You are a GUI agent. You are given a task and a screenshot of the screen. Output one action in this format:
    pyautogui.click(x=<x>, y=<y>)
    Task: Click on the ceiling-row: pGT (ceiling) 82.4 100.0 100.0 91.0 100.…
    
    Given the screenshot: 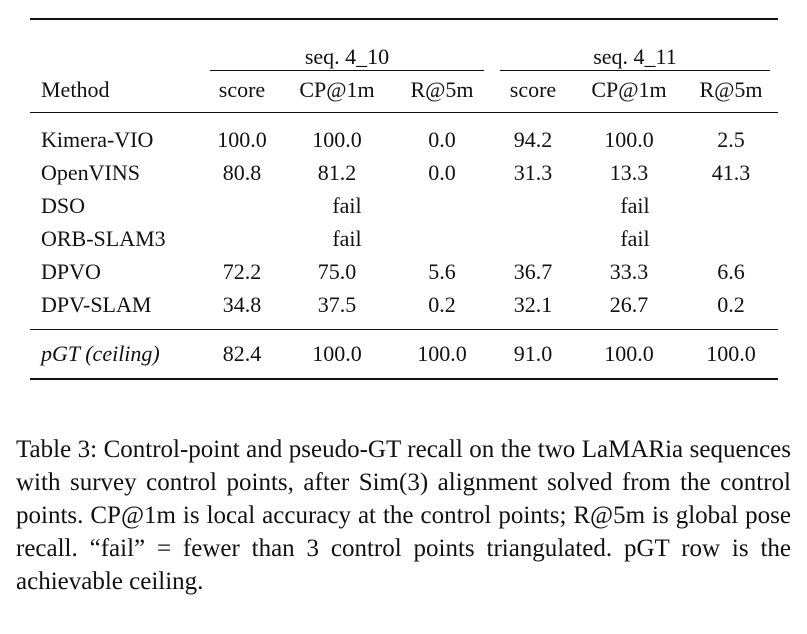 What is the action you would take?
    pyautogui.click(x=404, y=354)
    